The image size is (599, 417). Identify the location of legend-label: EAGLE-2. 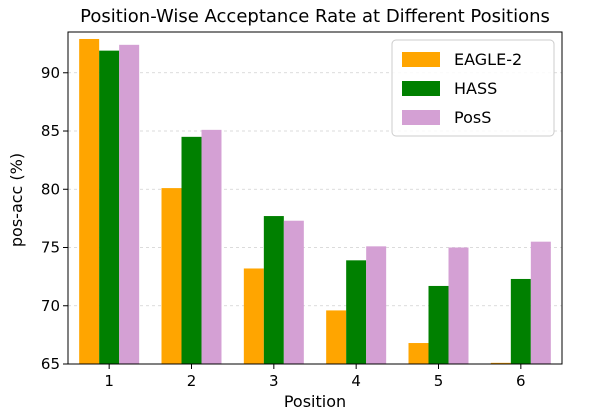
(488, 59).